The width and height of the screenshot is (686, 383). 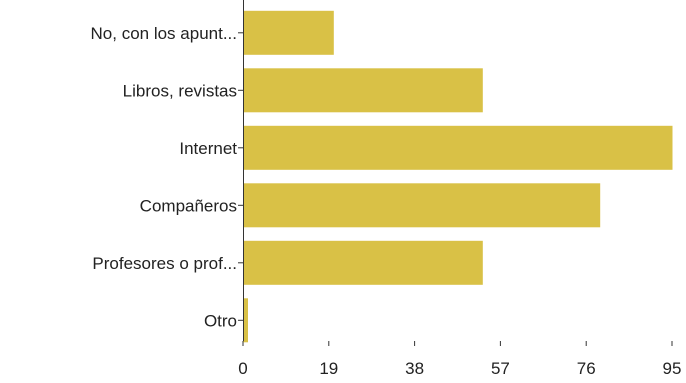 What do you see at coordinates (241, 170) in the screenshot?
I see `axes-group` at bounding box center [241, 170].